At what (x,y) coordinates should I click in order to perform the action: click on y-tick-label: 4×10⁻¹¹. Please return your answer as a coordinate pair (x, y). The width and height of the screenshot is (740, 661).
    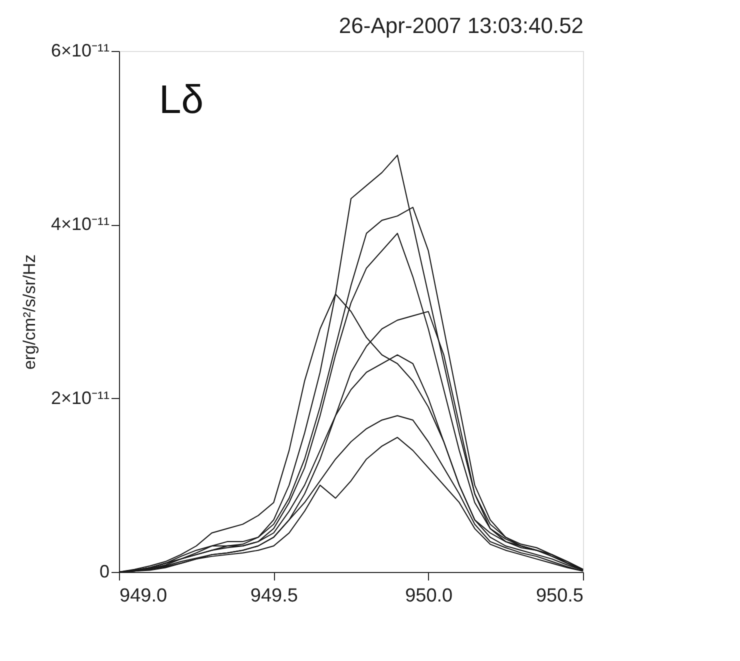
    Looking at the image, I should click on (80, 224).